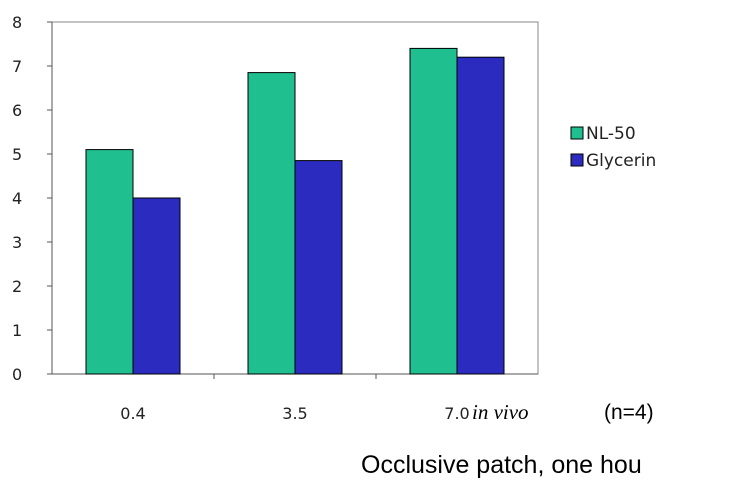 The image size is (746, 485). I want to click on y-tick-label: 7, so click(17, 66).